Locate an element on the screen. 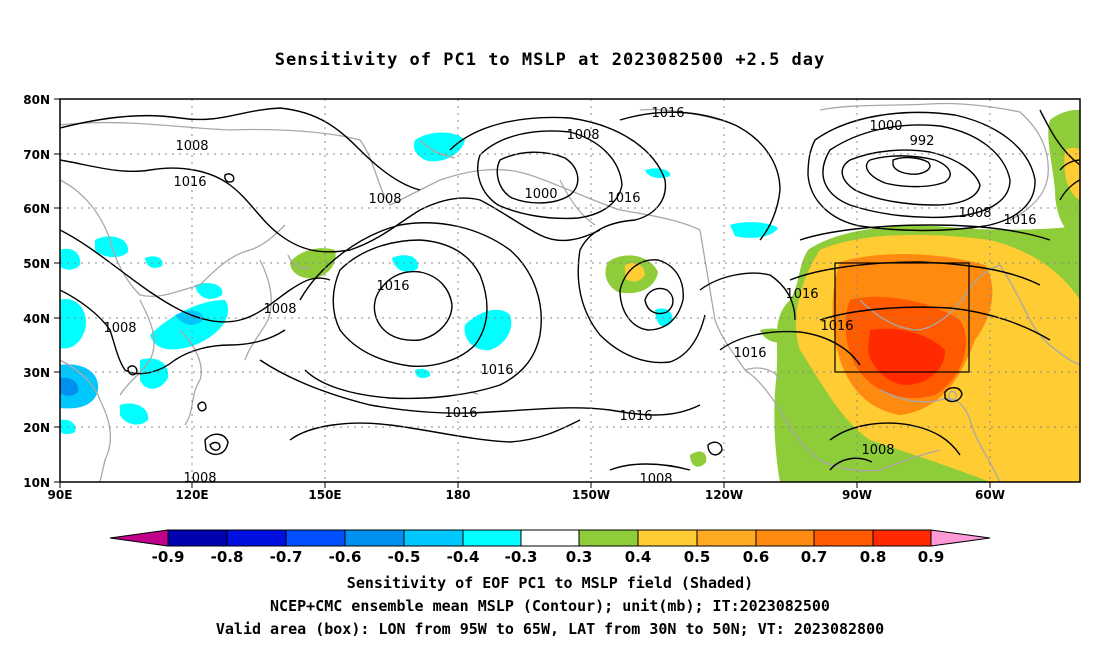 This screenshot has width=1100, height=650. colorbar-tick-label: -0.7 is located at coordinates (286, 557).